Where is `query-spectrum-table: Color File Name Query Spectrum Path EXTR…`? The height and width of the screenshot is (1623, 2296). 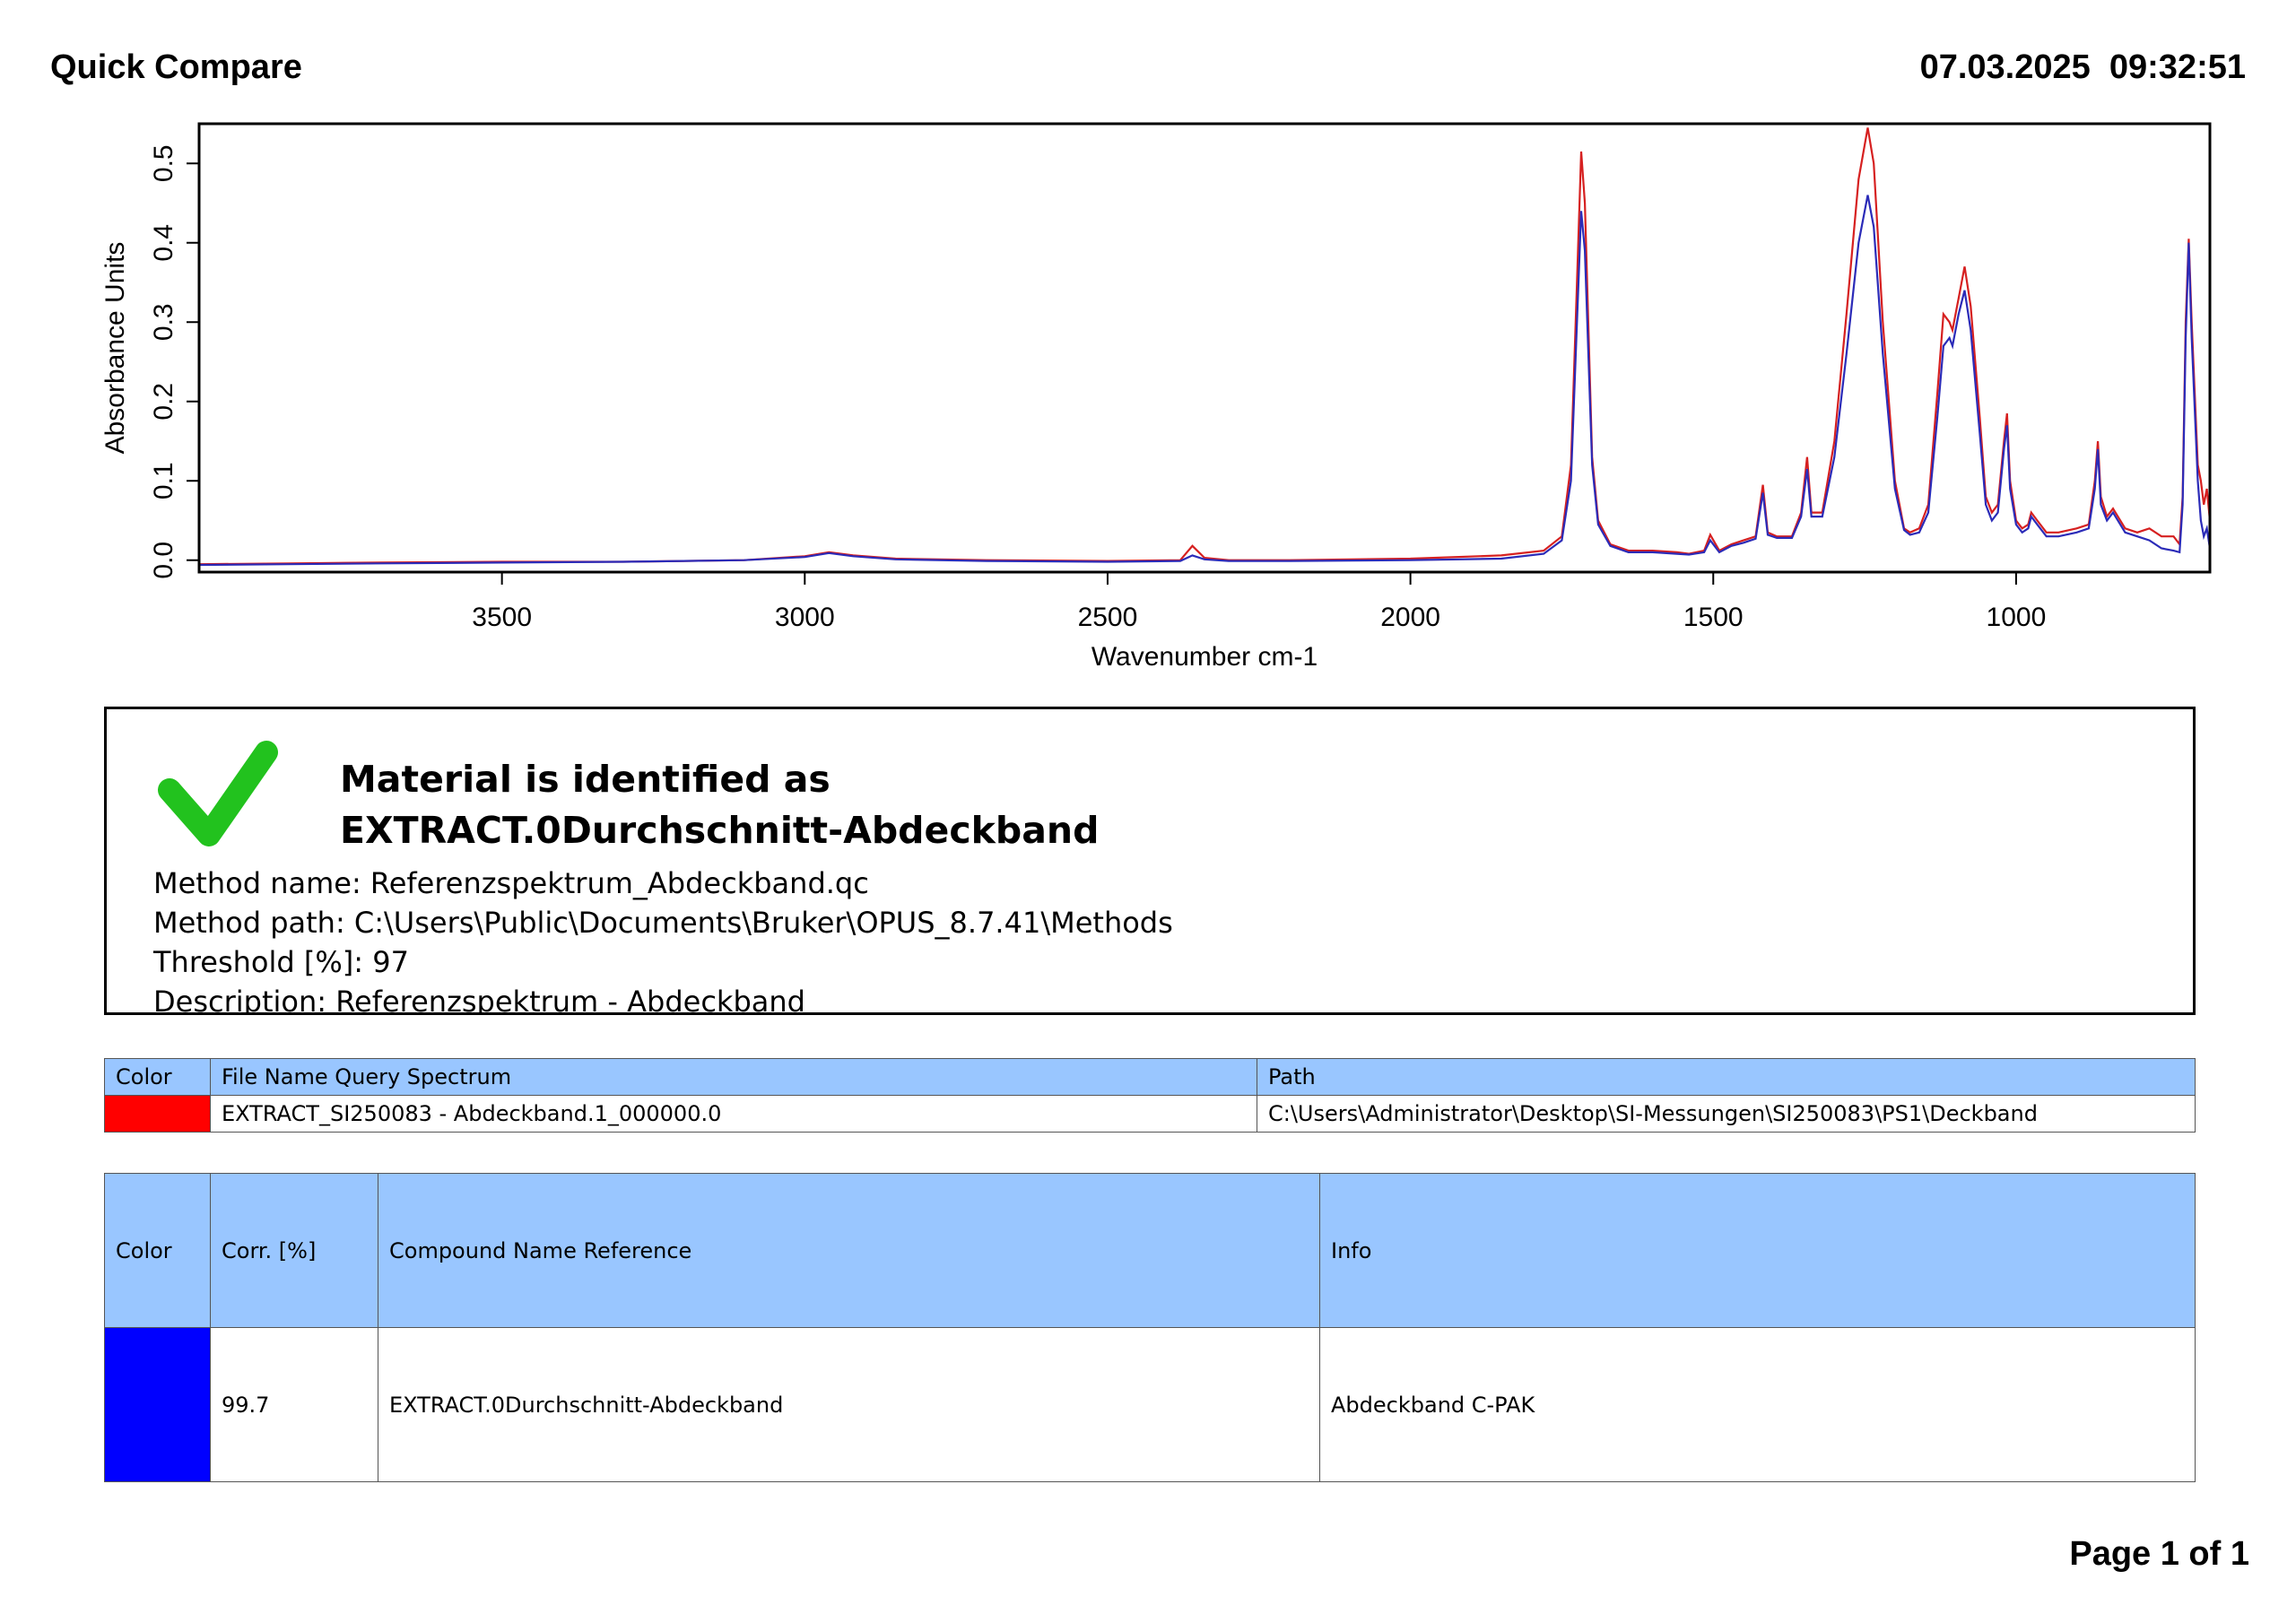
query-spectrum-table: Color File Name Query Spectrum Path EXTR… is located at coordinates (1150, 1095).